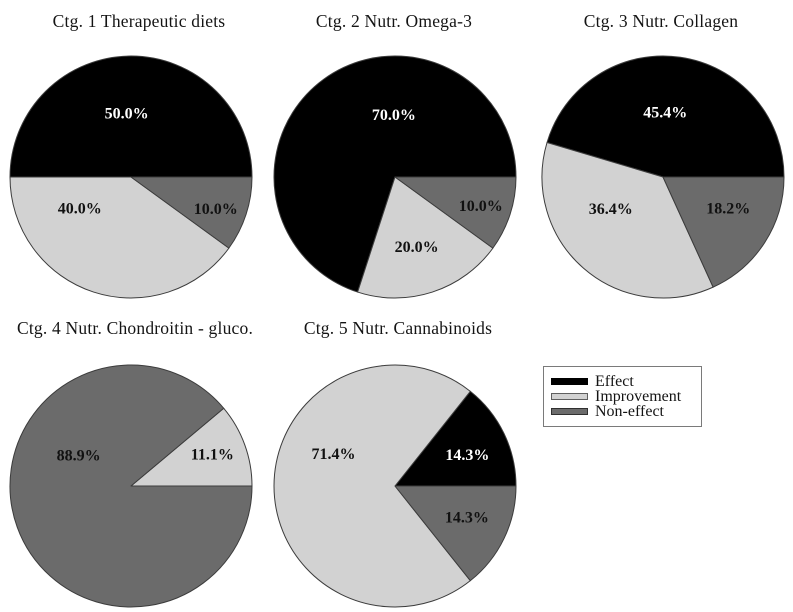  What do you see at coordinates (661, 21) in the screenshot?
I see `chart-title-ctg3: Ctg. 3 Nutr. Collagen` at bounding box center [661, 21].